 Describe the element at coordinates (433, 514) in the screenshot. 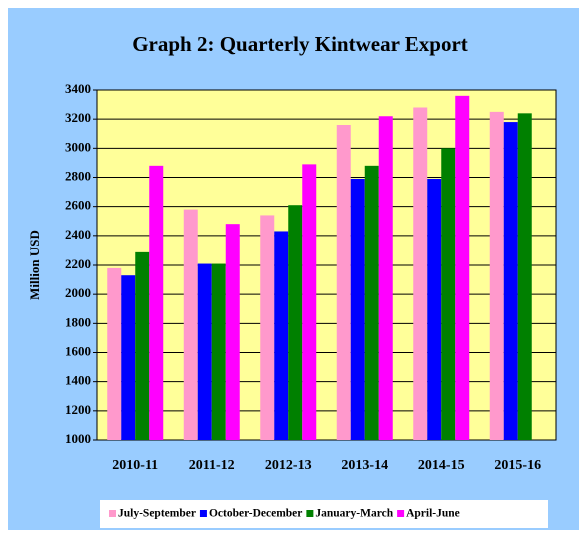

I see `legend-label: April-June` at that location.